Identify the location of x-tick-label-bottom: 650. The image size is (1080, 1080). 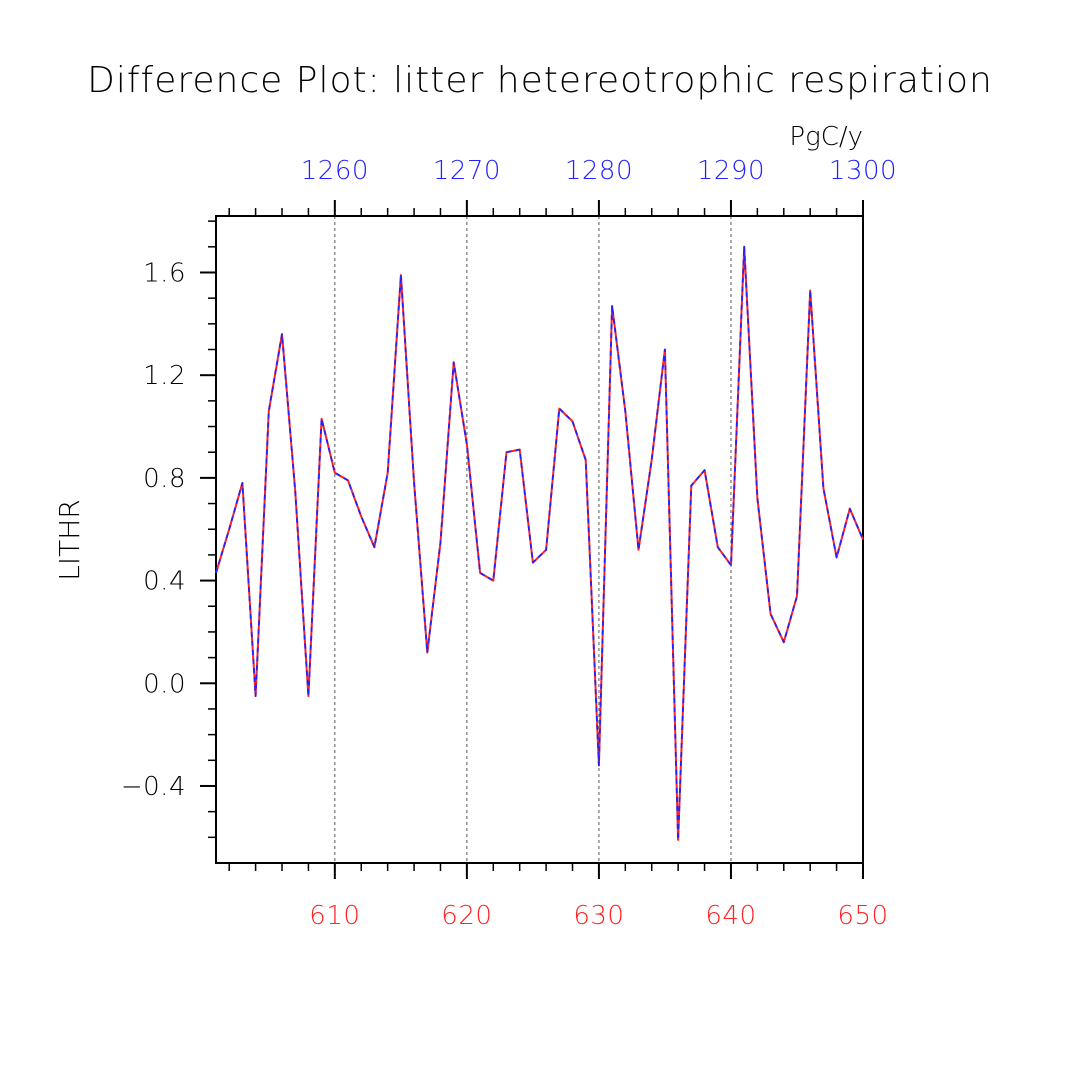
(862, 916).